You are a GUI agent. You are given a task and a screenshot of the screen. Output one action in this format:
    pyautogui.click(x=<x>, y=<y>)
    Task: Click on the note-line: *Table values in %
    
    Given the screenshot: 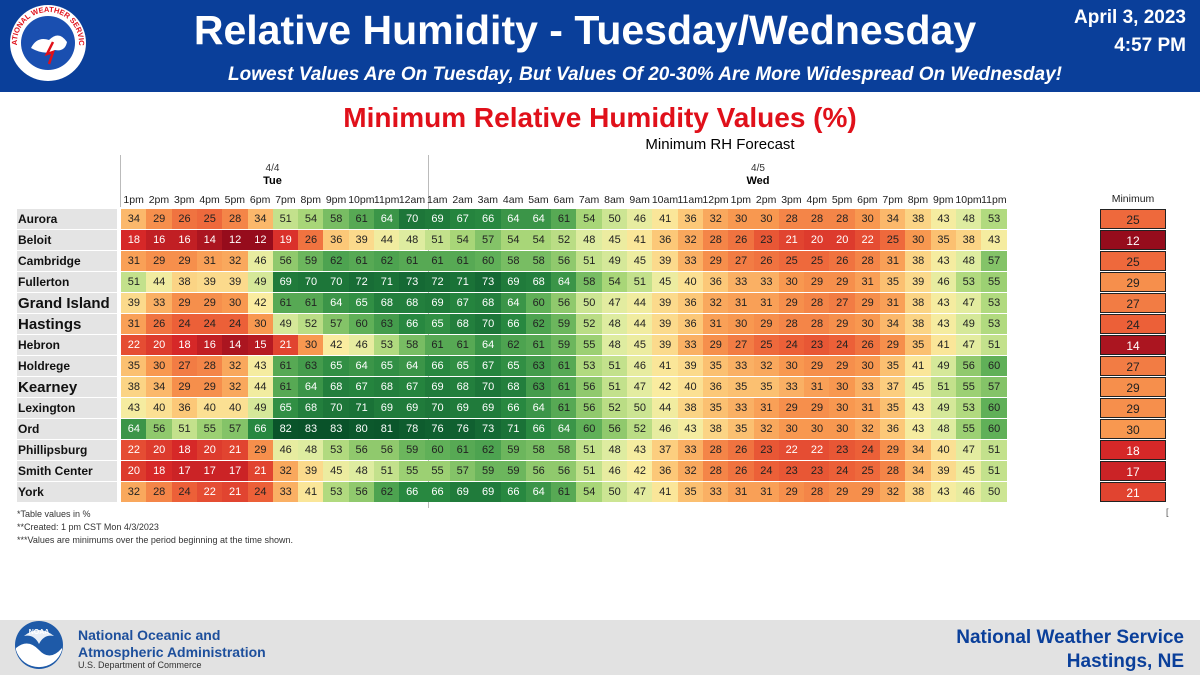 What is the action you would take?
    pyautogui.click(x=54, y=514)
    